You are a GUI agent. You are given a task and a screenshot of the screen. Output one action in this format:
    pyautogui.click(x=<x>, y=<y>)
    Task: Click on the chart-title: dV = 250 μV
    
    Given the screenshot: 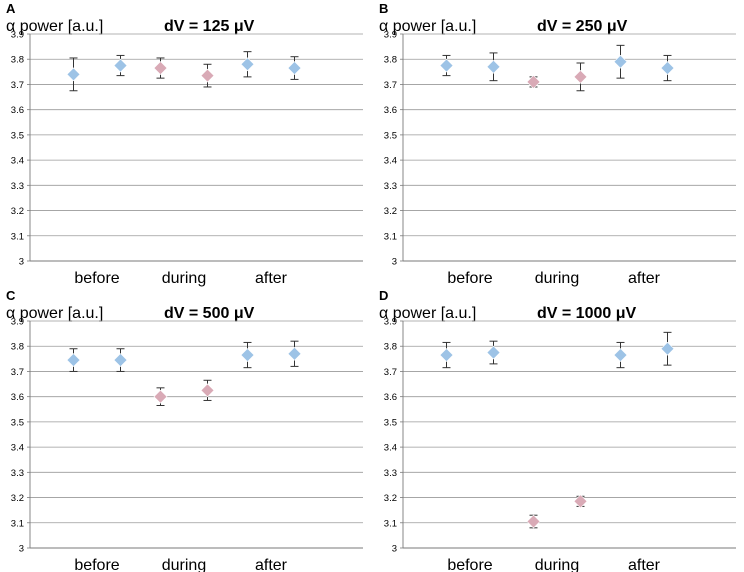 What is the action you would take?
    pyautogui.click(x=582, y=26)
    